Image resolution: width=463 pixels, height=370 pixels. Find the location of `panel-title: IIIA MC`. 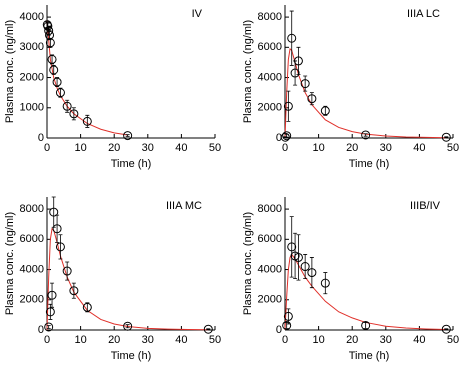

panel-title: IIIA MC is located at coordinates (184, 206).